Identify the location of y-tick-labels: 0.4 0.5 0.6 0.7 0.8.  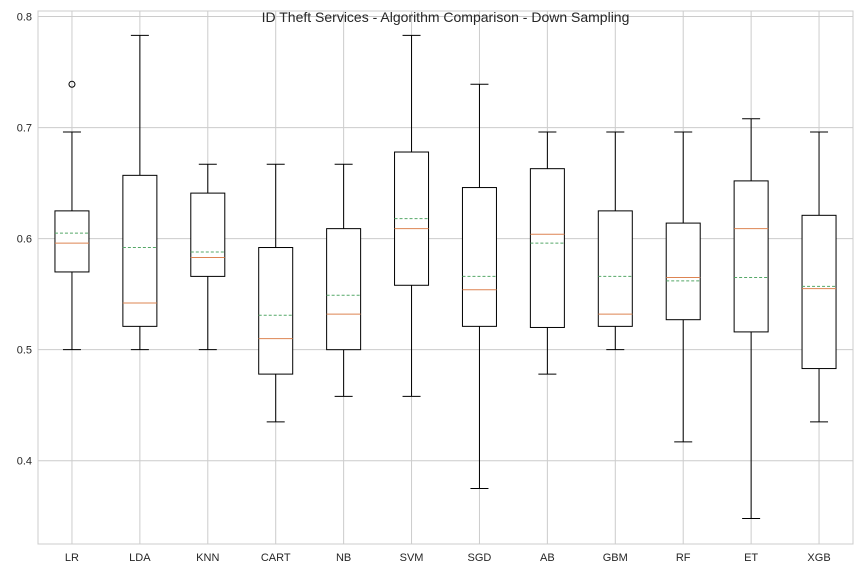
(24, 240).